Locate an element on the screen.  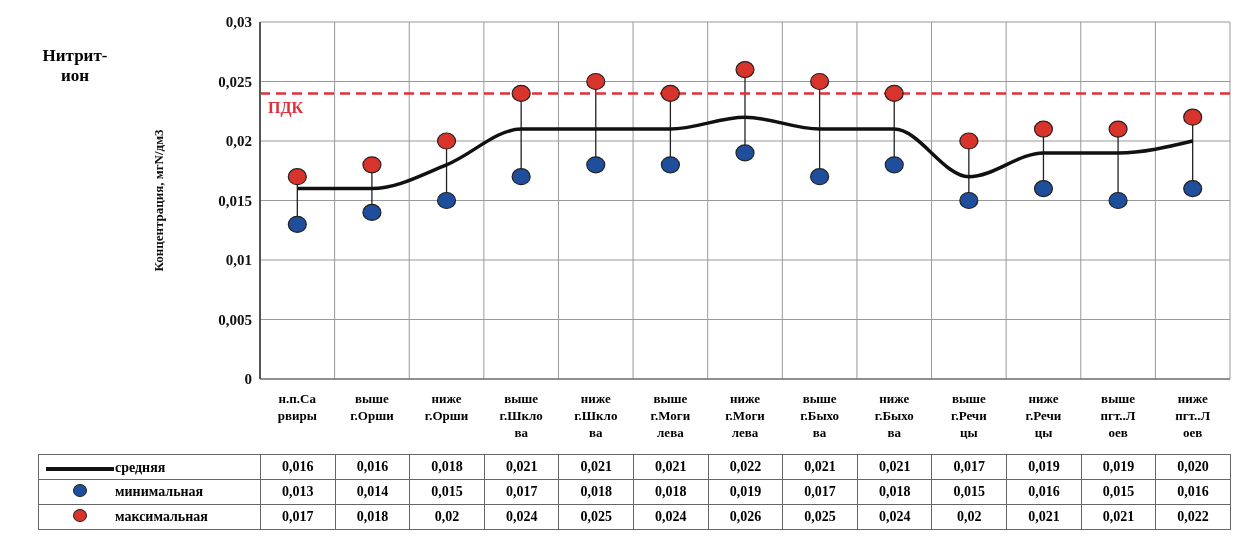
x-tick-label: ниже г.Орши is located at coordinates (446, 407).